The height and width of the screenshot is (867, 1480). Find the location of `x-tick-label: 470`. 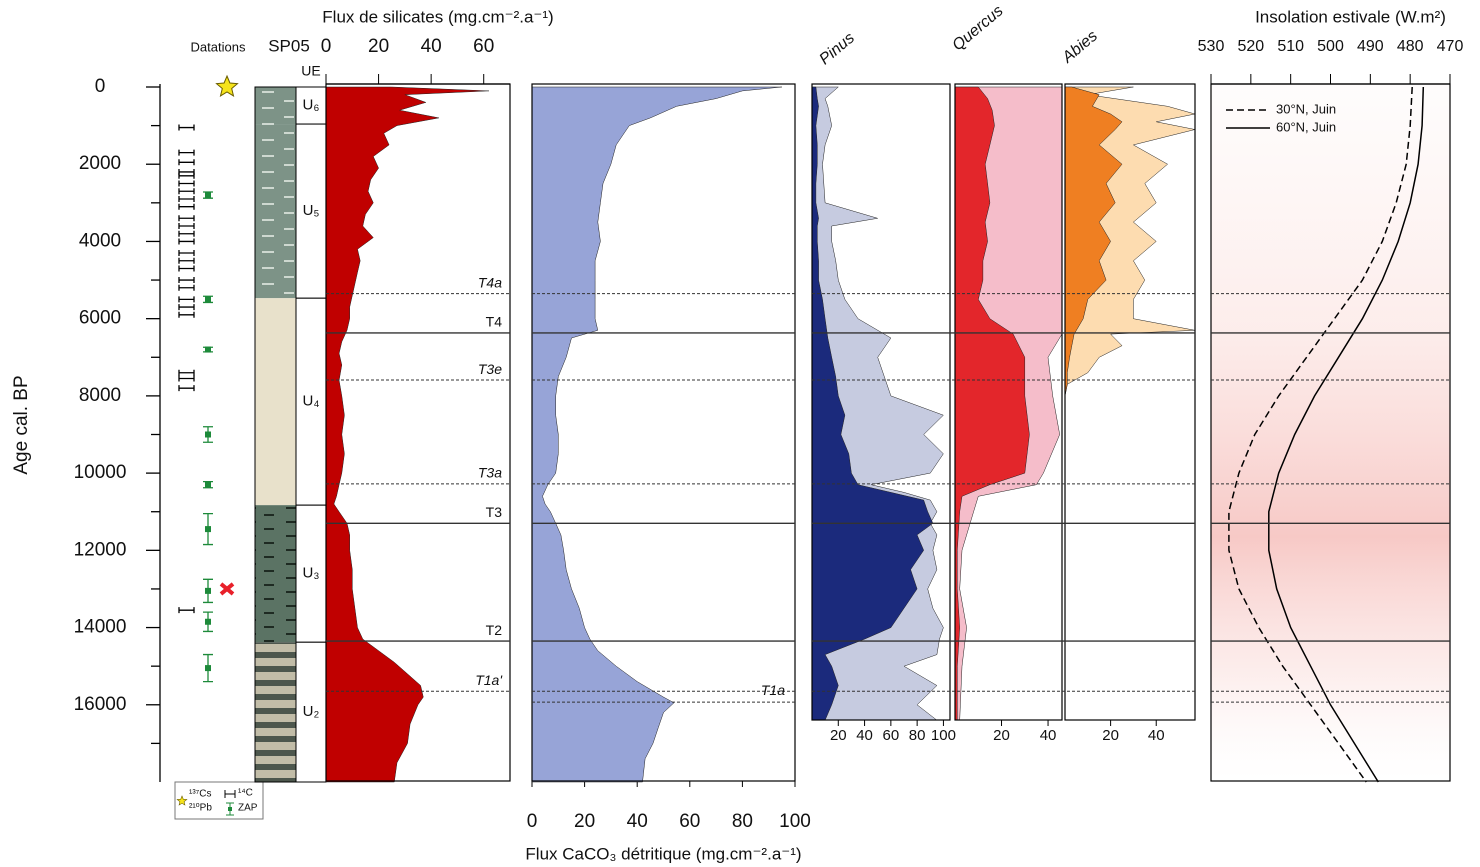

x-tick-label: 470 is located at coordinates (1450, 46).